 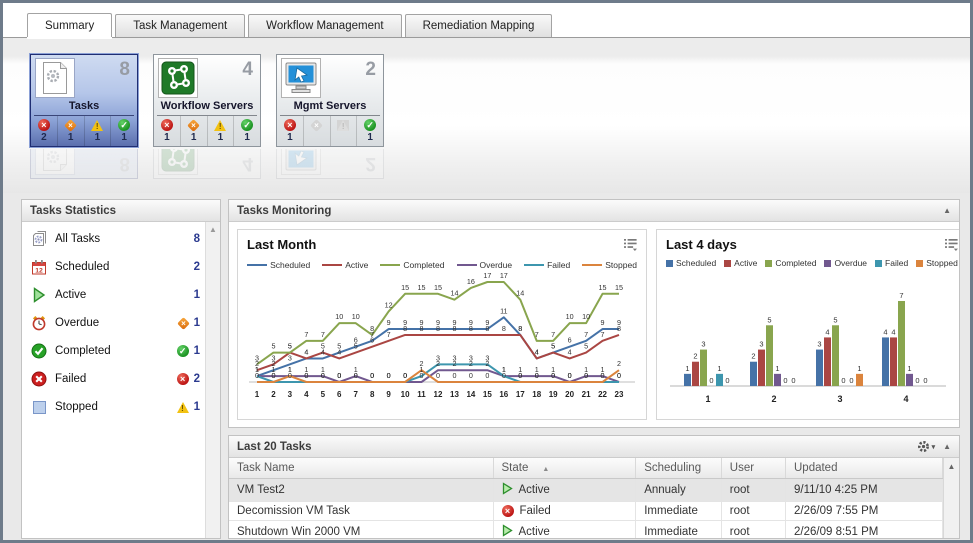 What do you see at coordinates (212, 380) in the screenshot?
I see `sidebar-scrollbar: ▲` at bounding box center [212, 380].